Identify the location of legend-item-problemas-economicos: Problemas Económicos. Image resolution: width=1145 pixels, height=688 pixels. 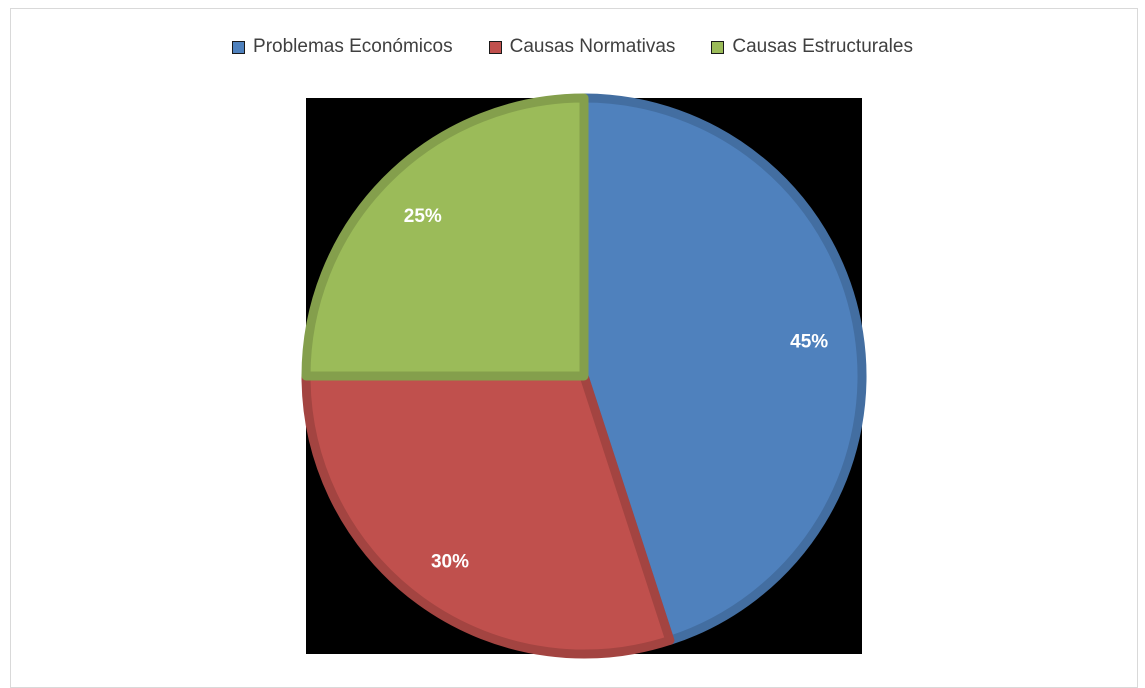
(342, 47).